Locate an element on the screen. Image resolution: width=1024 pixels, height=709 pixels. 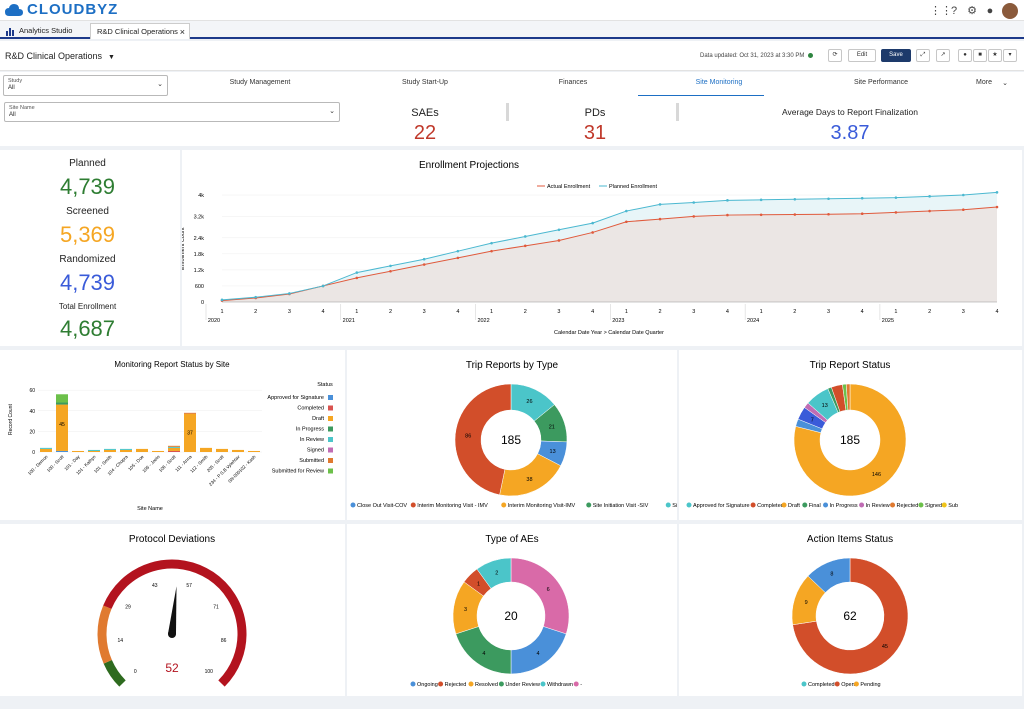
gear-icon: ⚙ is located at coordinates (972, 11).